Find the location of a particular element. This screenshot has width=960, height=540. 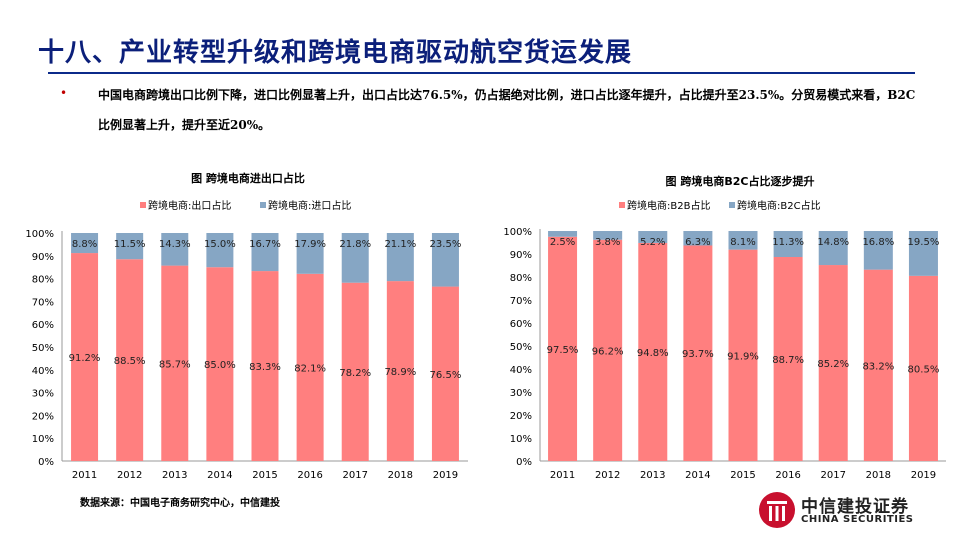

chart-1-ytick-7: 70% is located at coordinates (521, 301).